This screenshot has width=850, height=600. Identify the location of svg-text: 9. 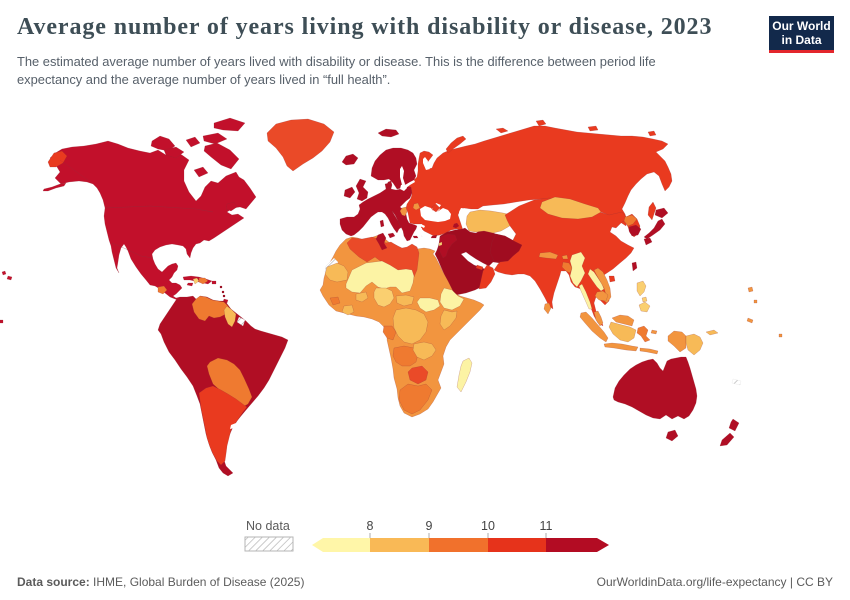
(429, 526).